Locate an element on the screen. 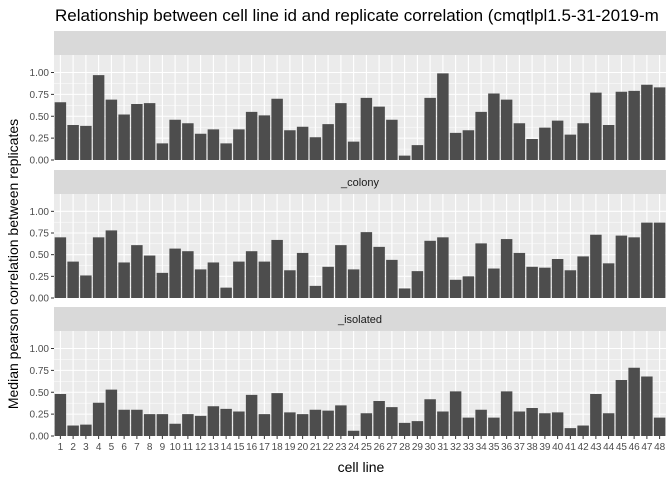 The width and height of the screenshot is (672, 480). x-tick-label: 41 is located at coordinates (571, 447).